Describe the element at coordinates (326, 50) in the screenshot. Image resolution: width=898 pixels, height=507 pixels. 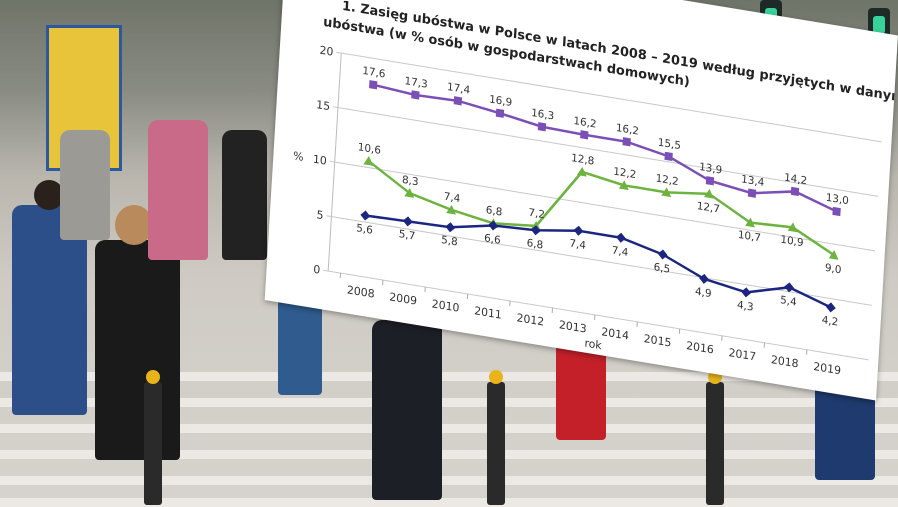
I see `y-tick-label: 20` at that location.